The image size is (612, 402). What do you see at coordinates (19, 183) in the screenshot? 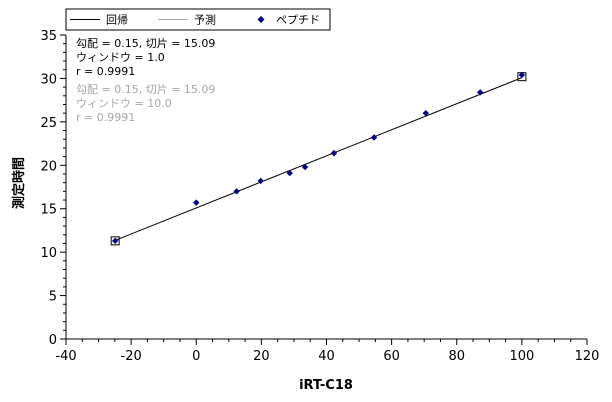
I see `y-axis-title: 測定時間` at bounding box center [19, 183].